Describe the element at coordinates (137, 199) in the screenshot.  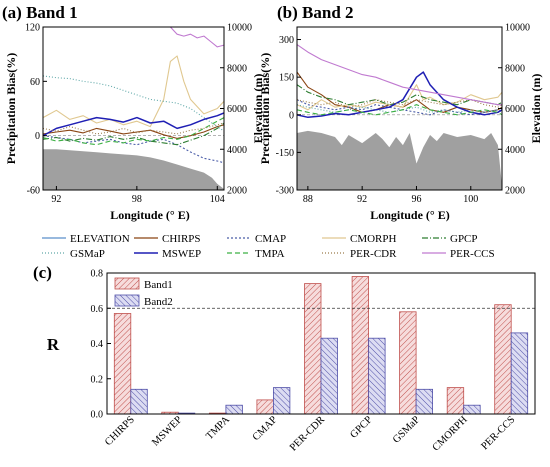
I see `panel-a-xtick-label: 98` at that location.